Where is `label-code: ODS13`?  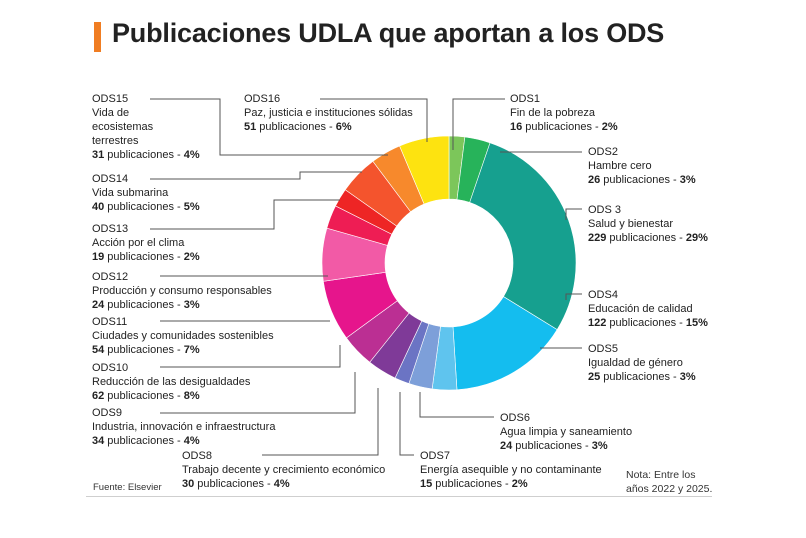
label-code: ODS13 is located at coordinates (110, 229).